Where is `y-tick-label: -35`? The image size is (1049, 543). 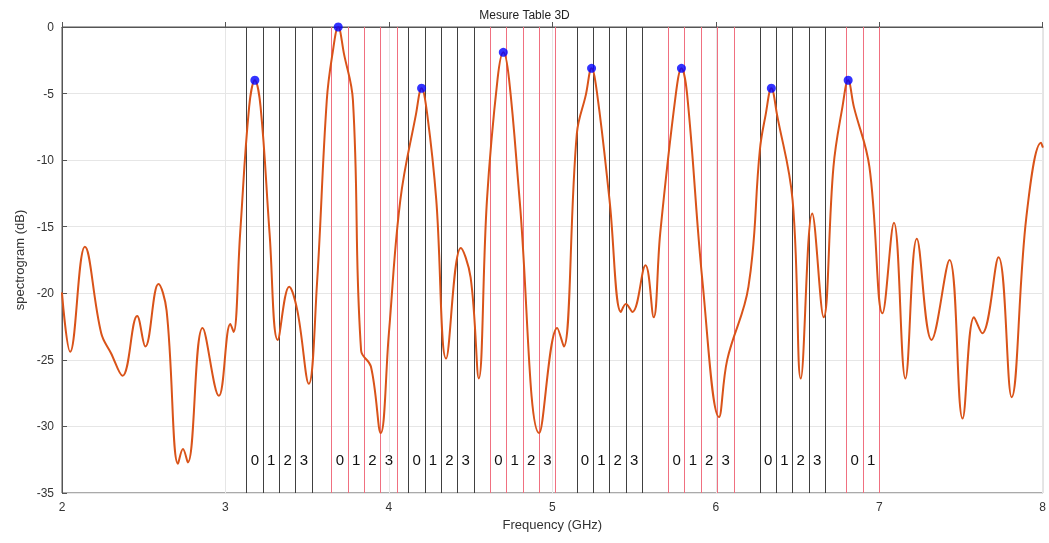 y-tick-label: -35 is located at coordinates (45, 493).